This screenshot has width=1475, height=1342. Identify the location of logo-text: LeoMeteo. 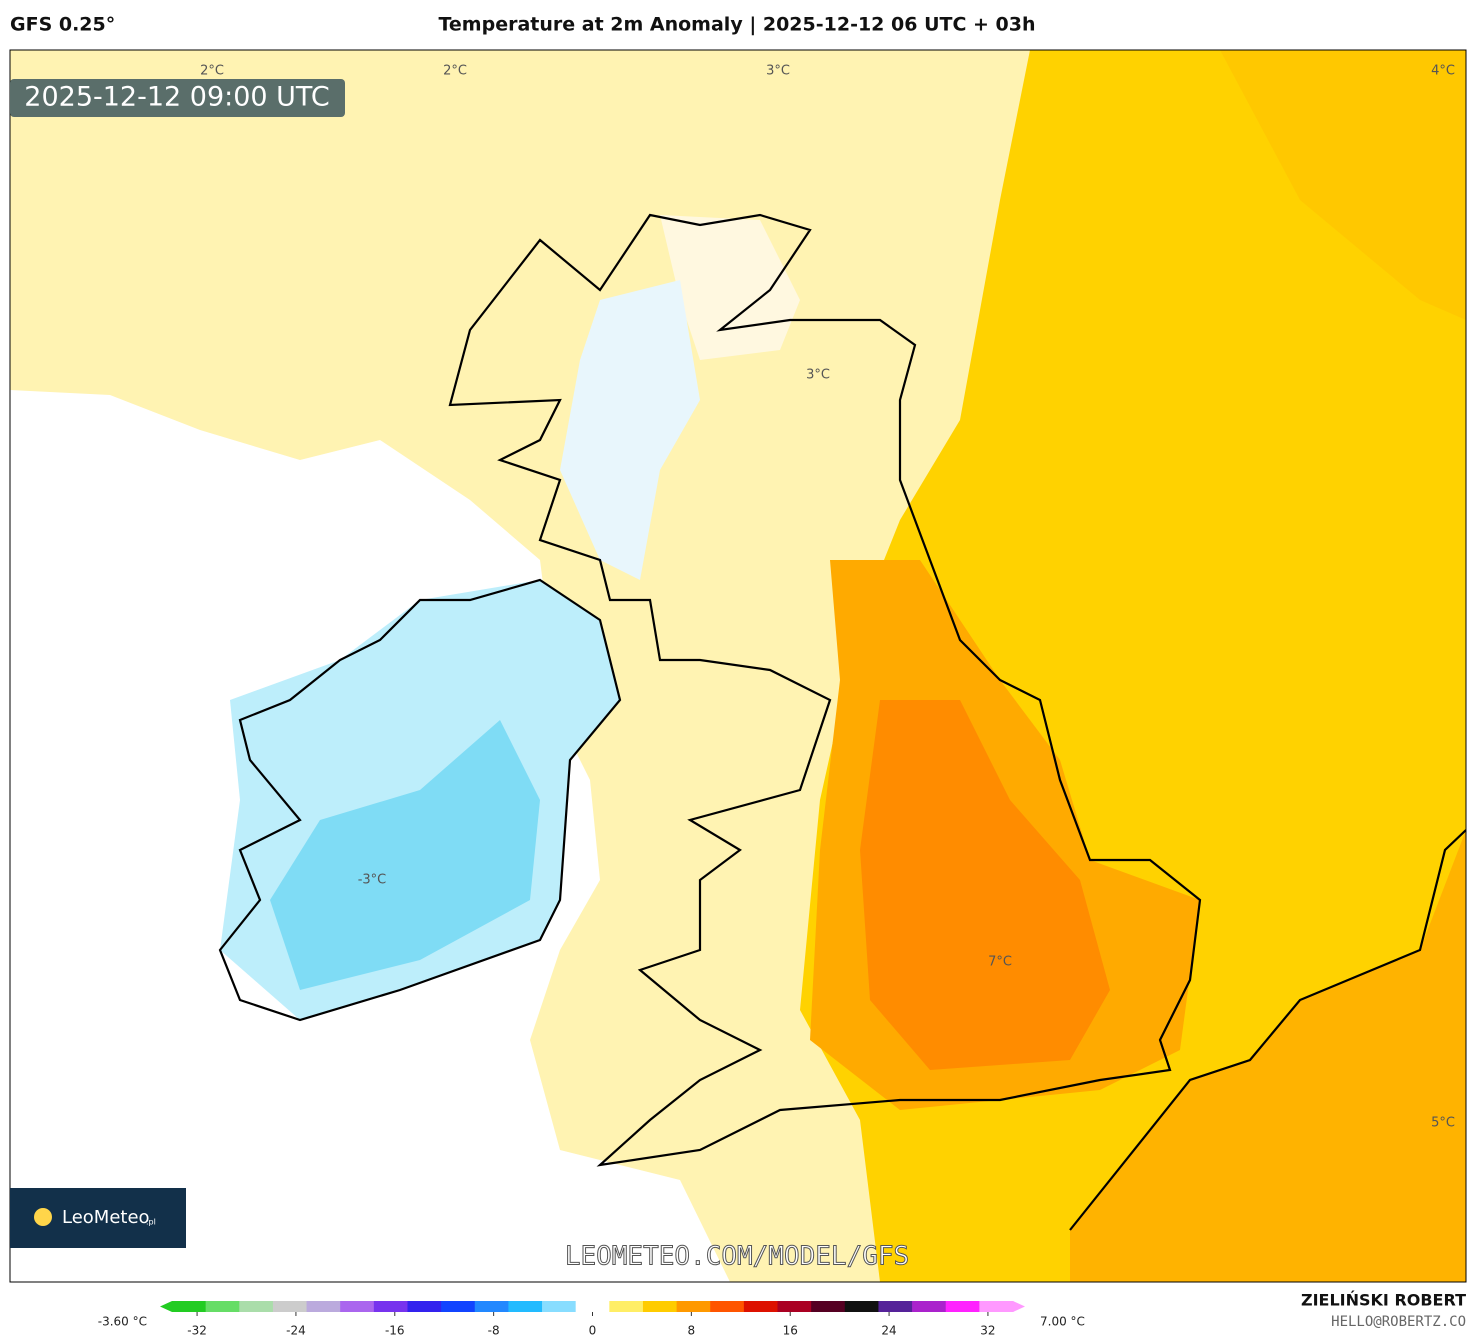
(106, 1217).